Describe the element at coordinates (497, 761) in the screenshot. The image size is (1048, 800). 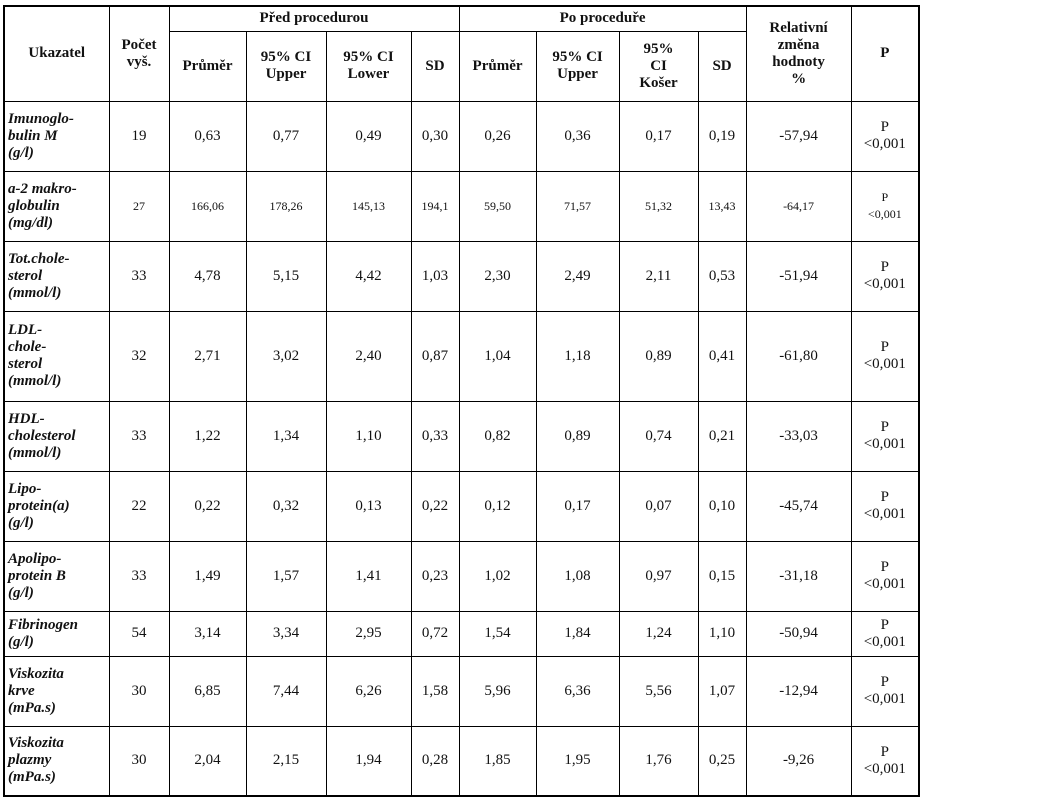
I see `value-cell: 1,85` at that location.